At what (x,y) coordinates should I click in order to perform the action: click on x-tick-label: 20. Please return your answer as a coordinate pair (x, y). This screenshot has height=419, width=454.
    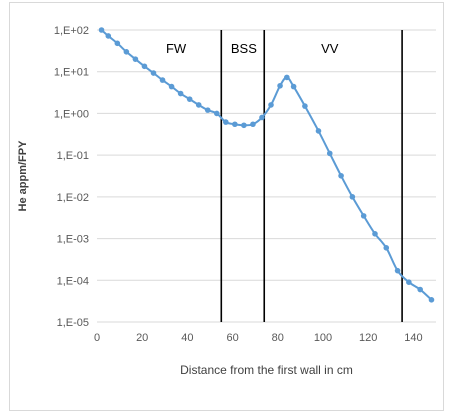
    Looking at the image, I should click on (142, 338).